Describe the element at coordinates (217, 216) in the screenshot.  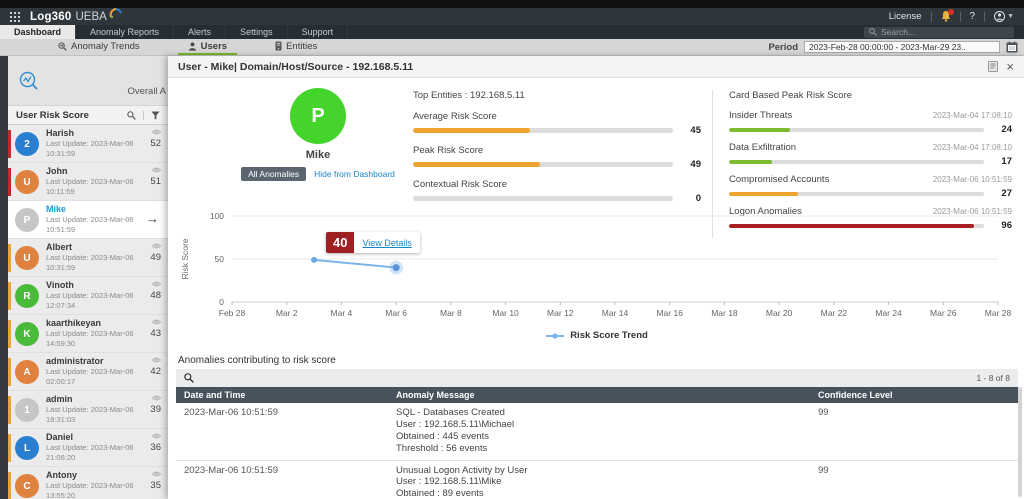
I see `svg-text: 100` at that location.